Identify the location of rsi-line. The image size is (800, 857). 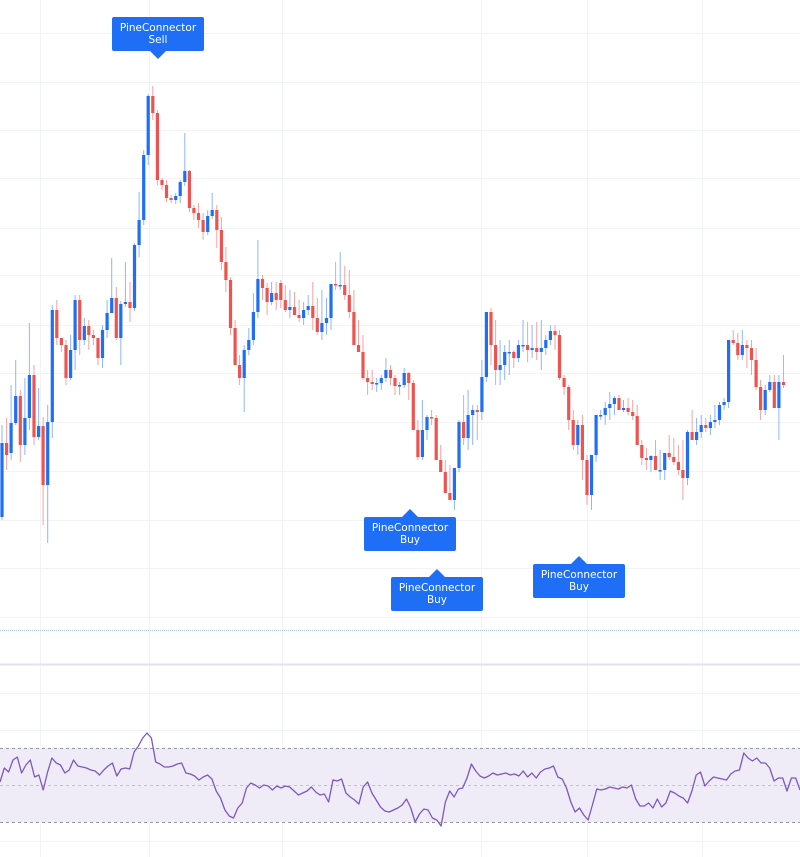
(400, 779).